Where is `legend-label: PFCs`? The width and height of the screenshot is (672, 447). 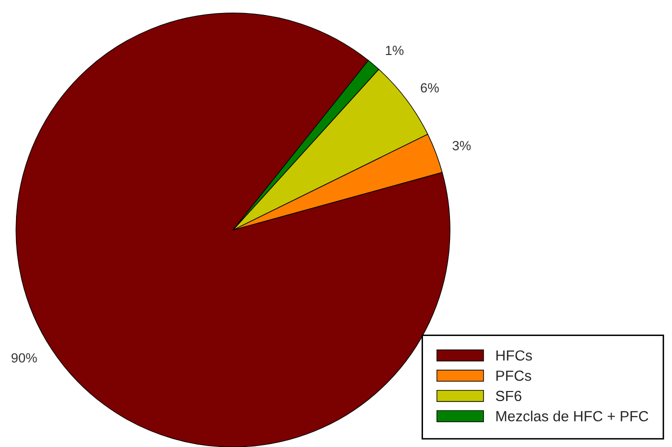 legend-label: PFCs is located at coordinates (514, 375).